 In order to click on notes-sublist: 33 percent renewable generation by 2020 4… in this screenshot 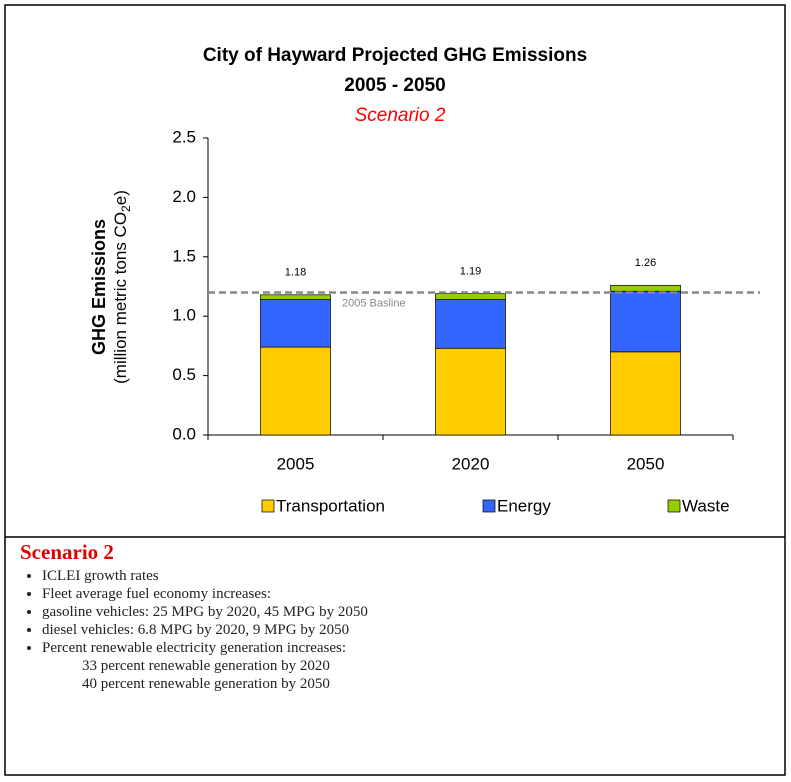, I will do `click(194, 675)`.